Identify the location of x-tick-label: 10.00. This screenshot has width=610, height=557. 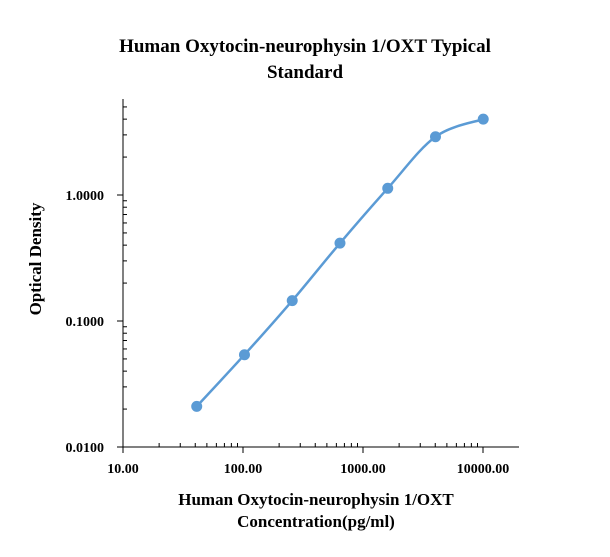
(123, 469).